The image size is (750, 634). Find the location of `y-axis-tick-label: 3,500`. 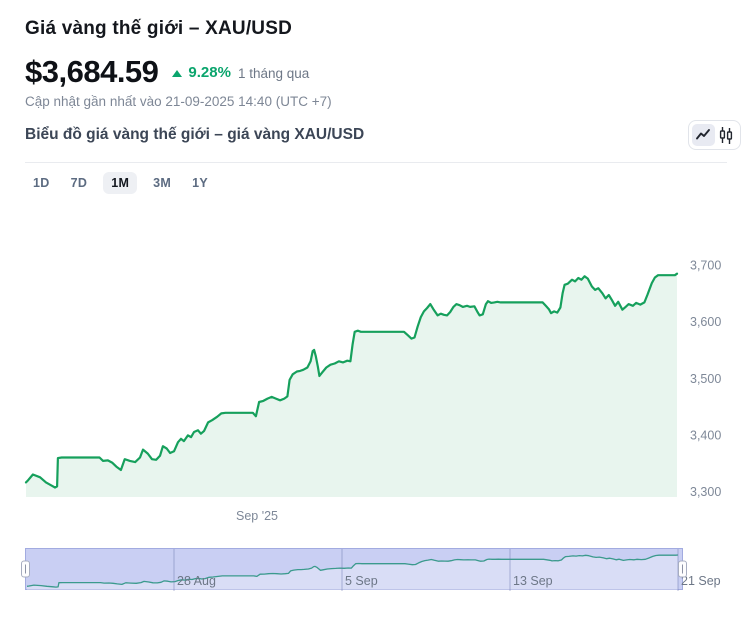

y-axis-tick-label: 3,500 is located at coordinates (705, 379).